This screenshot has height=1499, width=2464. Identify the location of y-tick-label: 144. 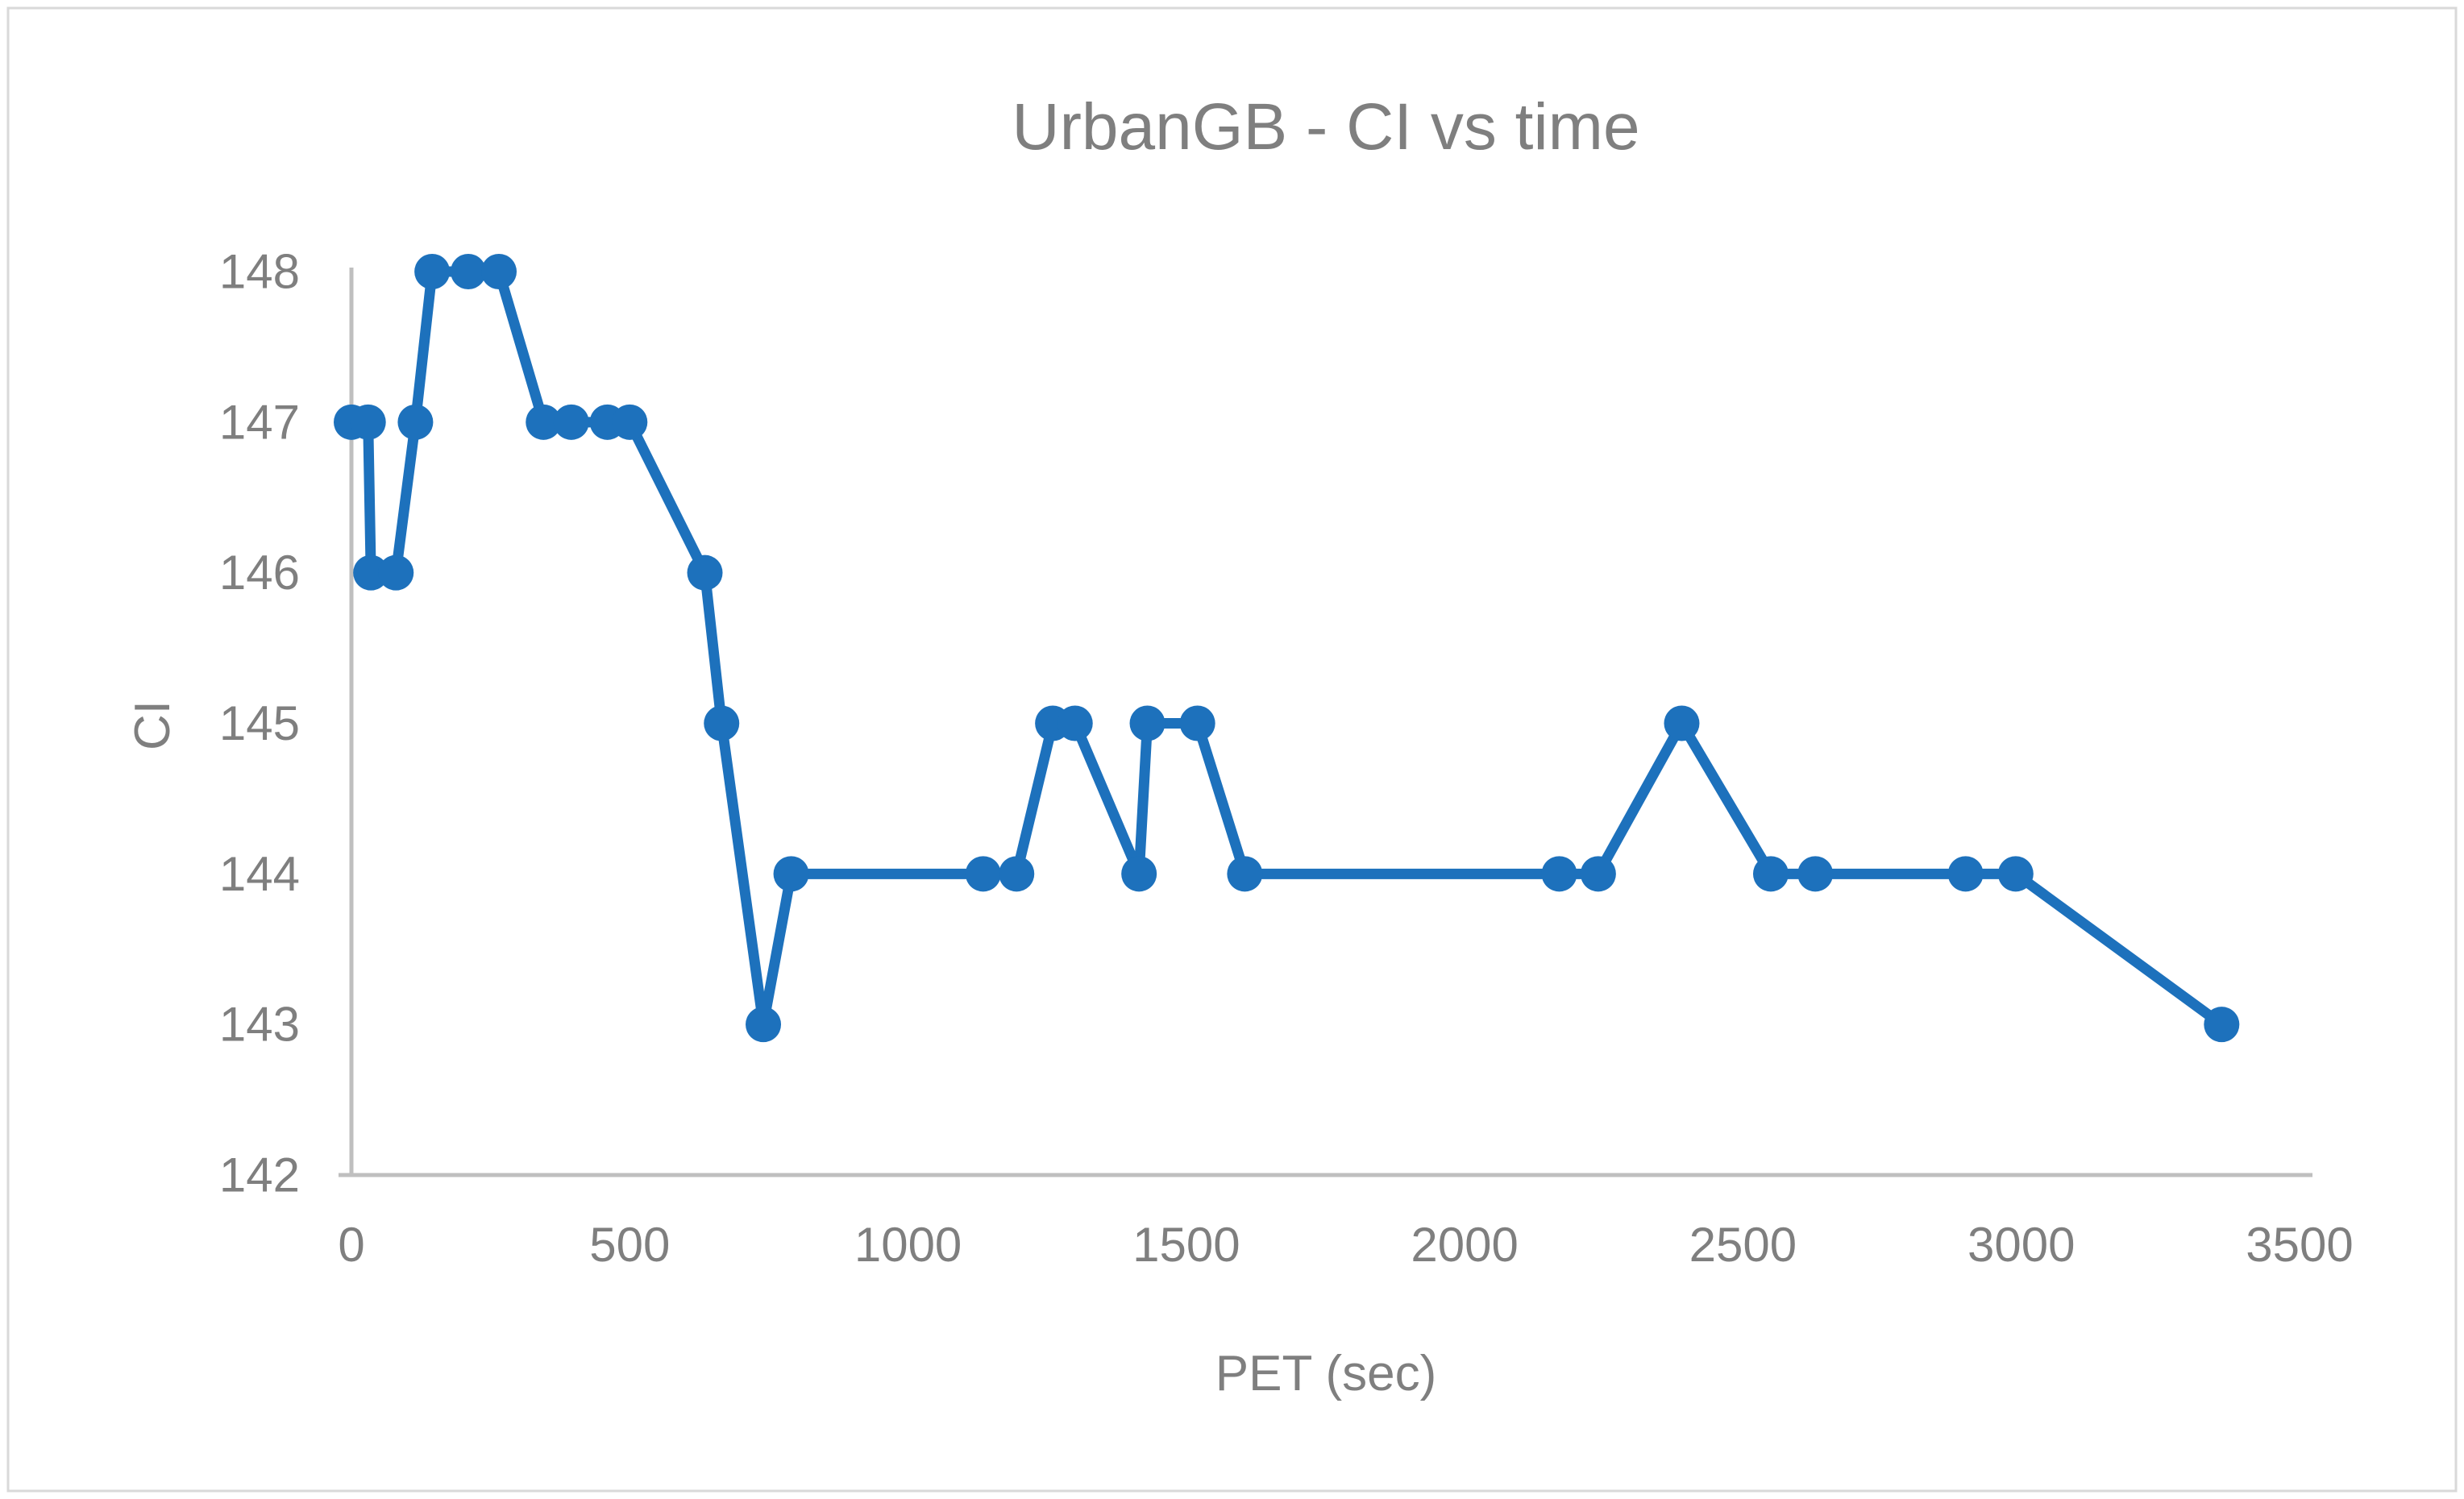
(259, 874).